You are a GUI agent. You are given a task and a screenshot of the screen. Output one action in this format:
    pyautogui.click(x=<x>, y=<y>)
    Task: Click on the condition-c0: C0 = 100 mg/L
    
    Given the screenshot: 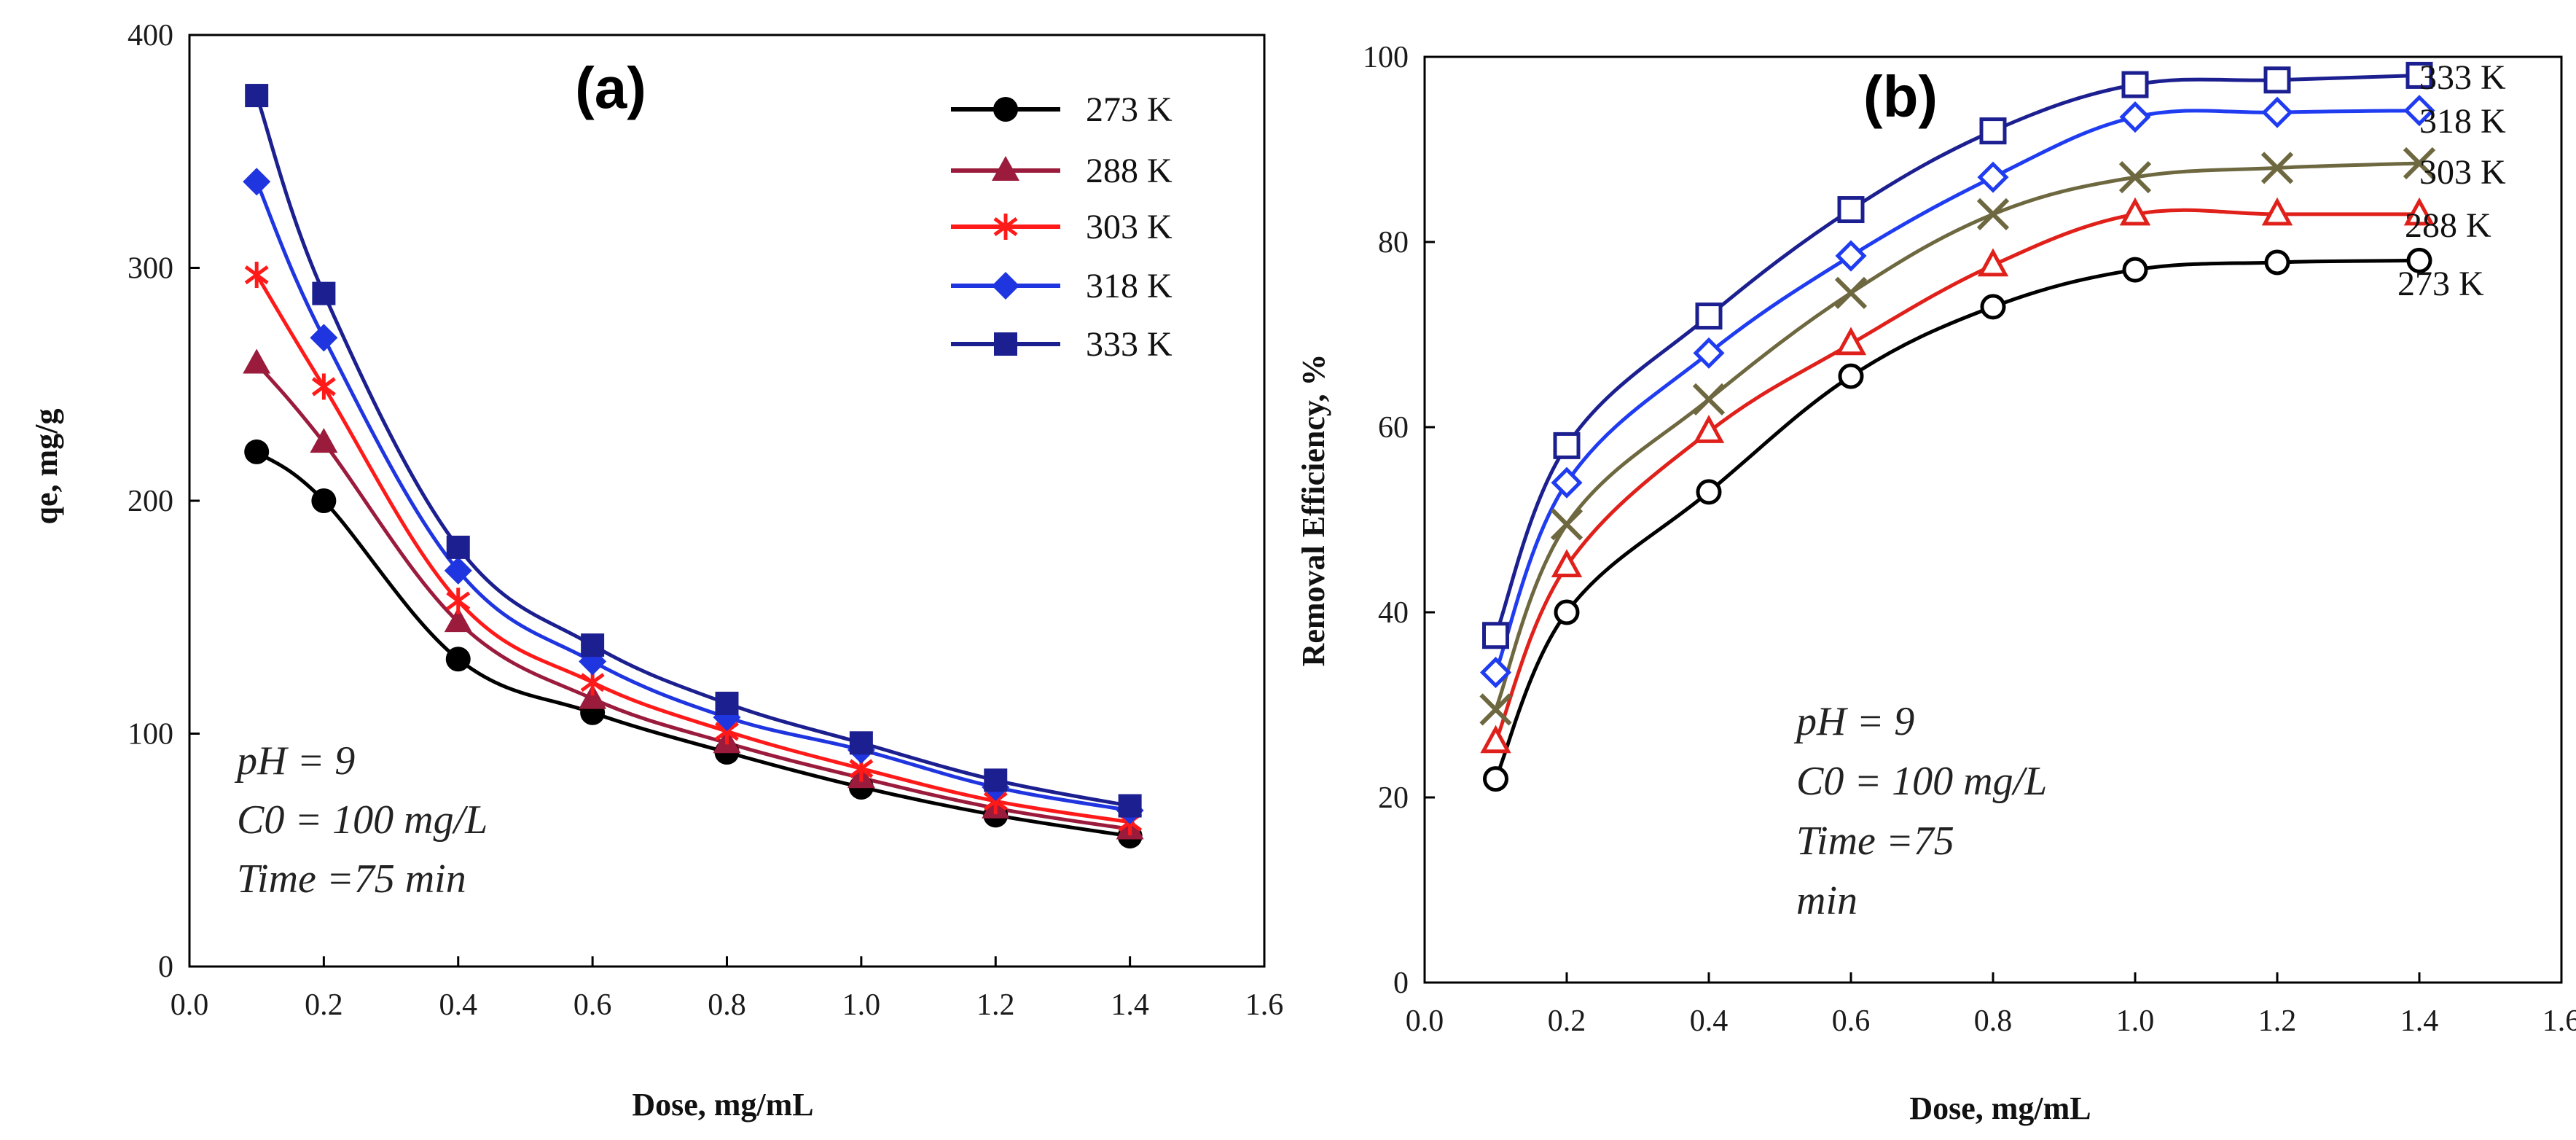 What is the action you would take?
    pyautogui.click(x=362, y=820)
    